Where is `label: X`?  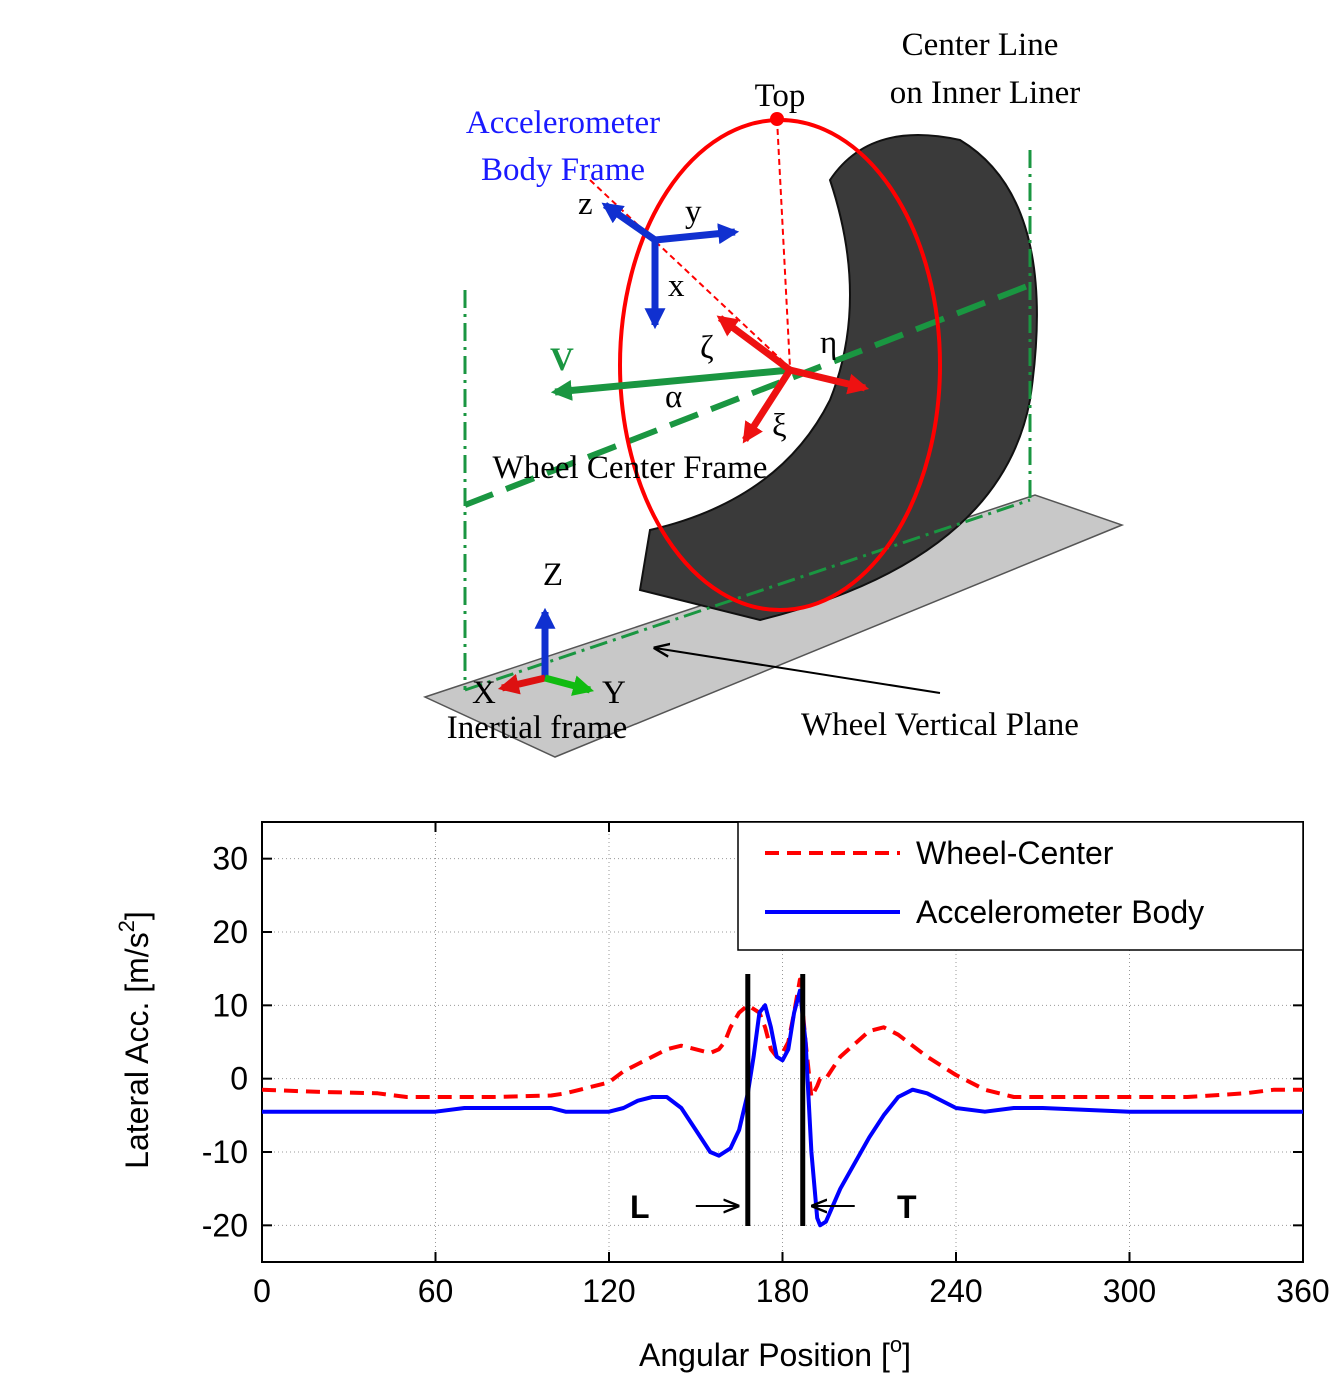 label: X is located at coordinates (484, 693).